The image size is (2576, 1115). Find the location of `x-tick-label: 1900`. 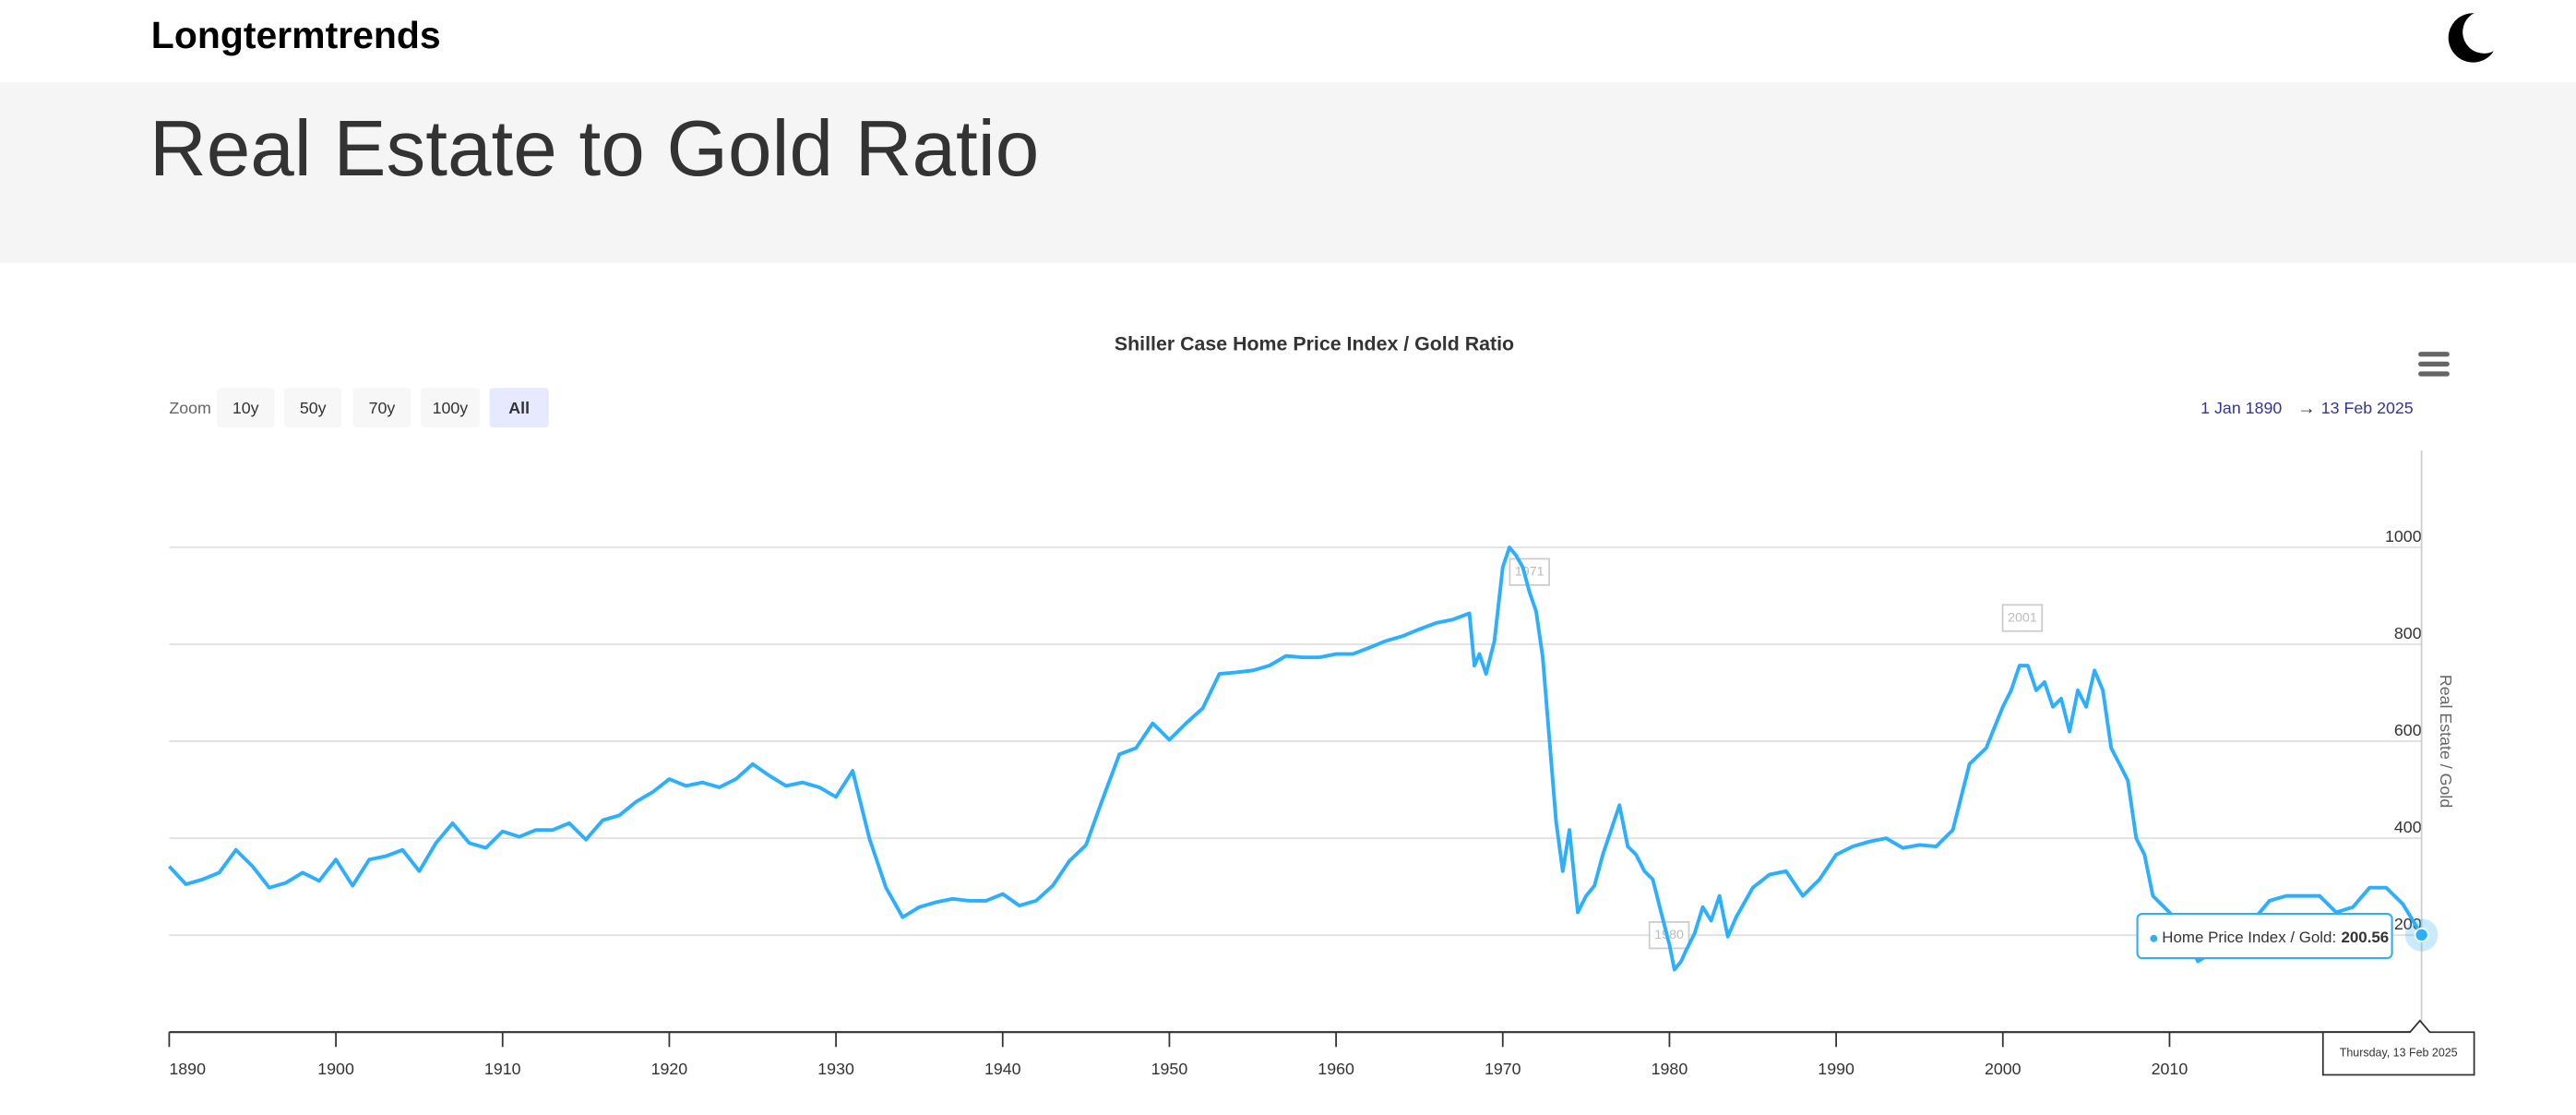

x-tick-label: 1900 is located at coordinates (335, 1069).